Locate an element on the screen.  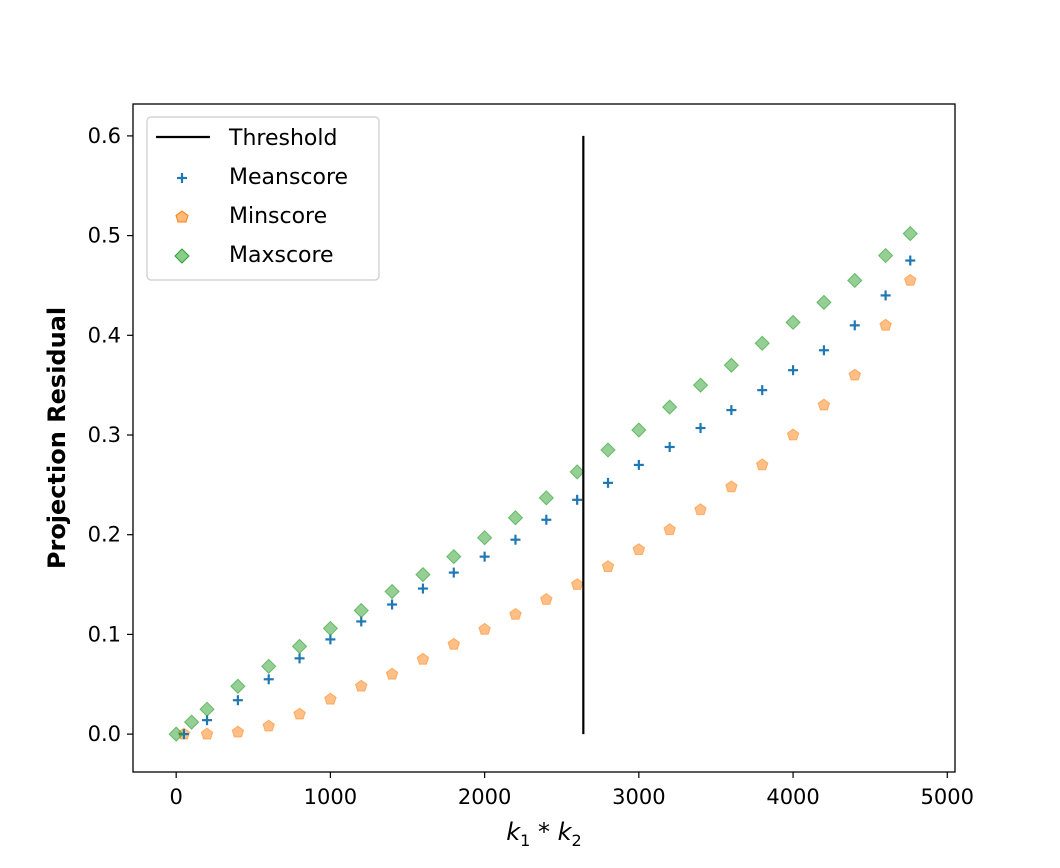
legend-minscore-label: Minscore is located at coordinates (278, 216).